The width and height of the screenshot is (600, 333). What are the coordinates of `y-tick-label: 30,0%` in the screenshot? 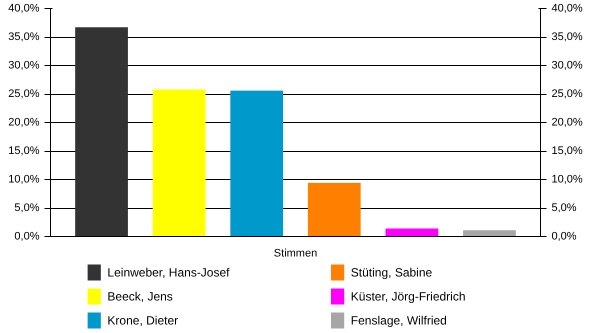 It's located at (24, 66).